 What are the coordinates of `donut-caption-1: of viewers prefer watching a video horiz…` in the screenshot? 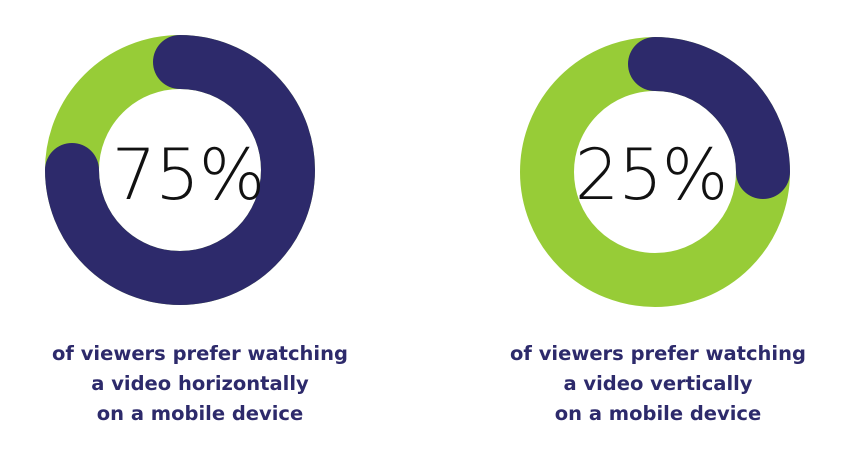 It's located at (200, 384).